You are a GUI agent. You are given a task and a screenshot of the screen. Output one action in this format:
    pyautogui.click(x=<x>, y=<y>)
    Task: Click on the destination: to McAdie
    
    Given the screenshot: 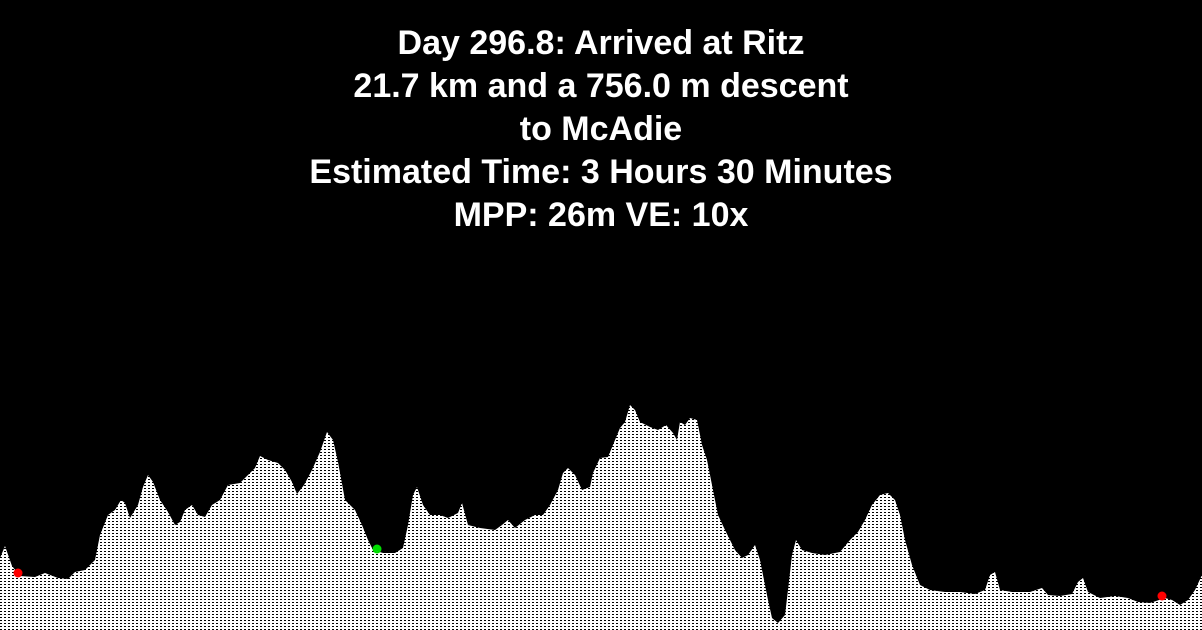 What is the action you would take?
    pyautogui.click(x=601, y=129)
    